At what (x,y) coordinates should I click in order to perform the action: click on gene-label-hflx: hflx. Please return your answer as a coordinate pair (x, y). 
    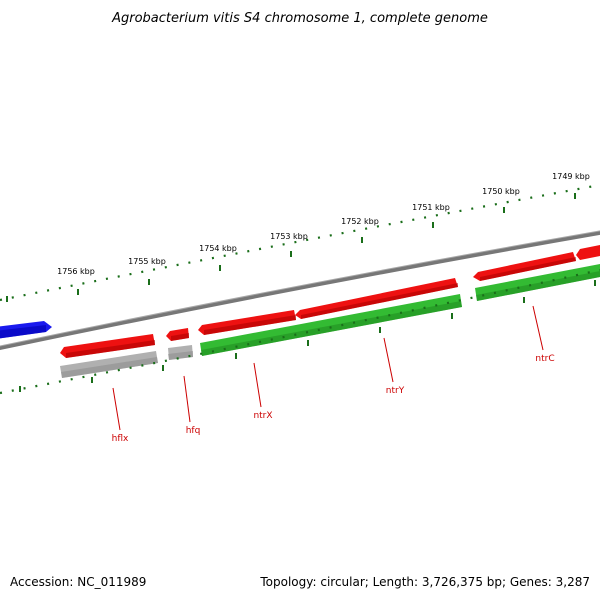
    Looking at the image, I should click on (120, 439).